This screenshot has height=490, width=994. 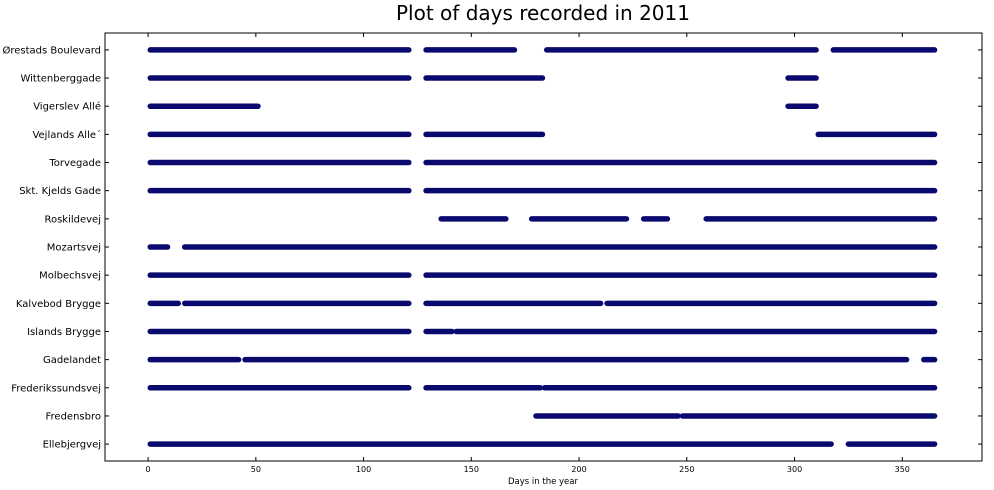 I want to click on y-tick-label: Frederikssundsvej, so click(x=56, y=388).